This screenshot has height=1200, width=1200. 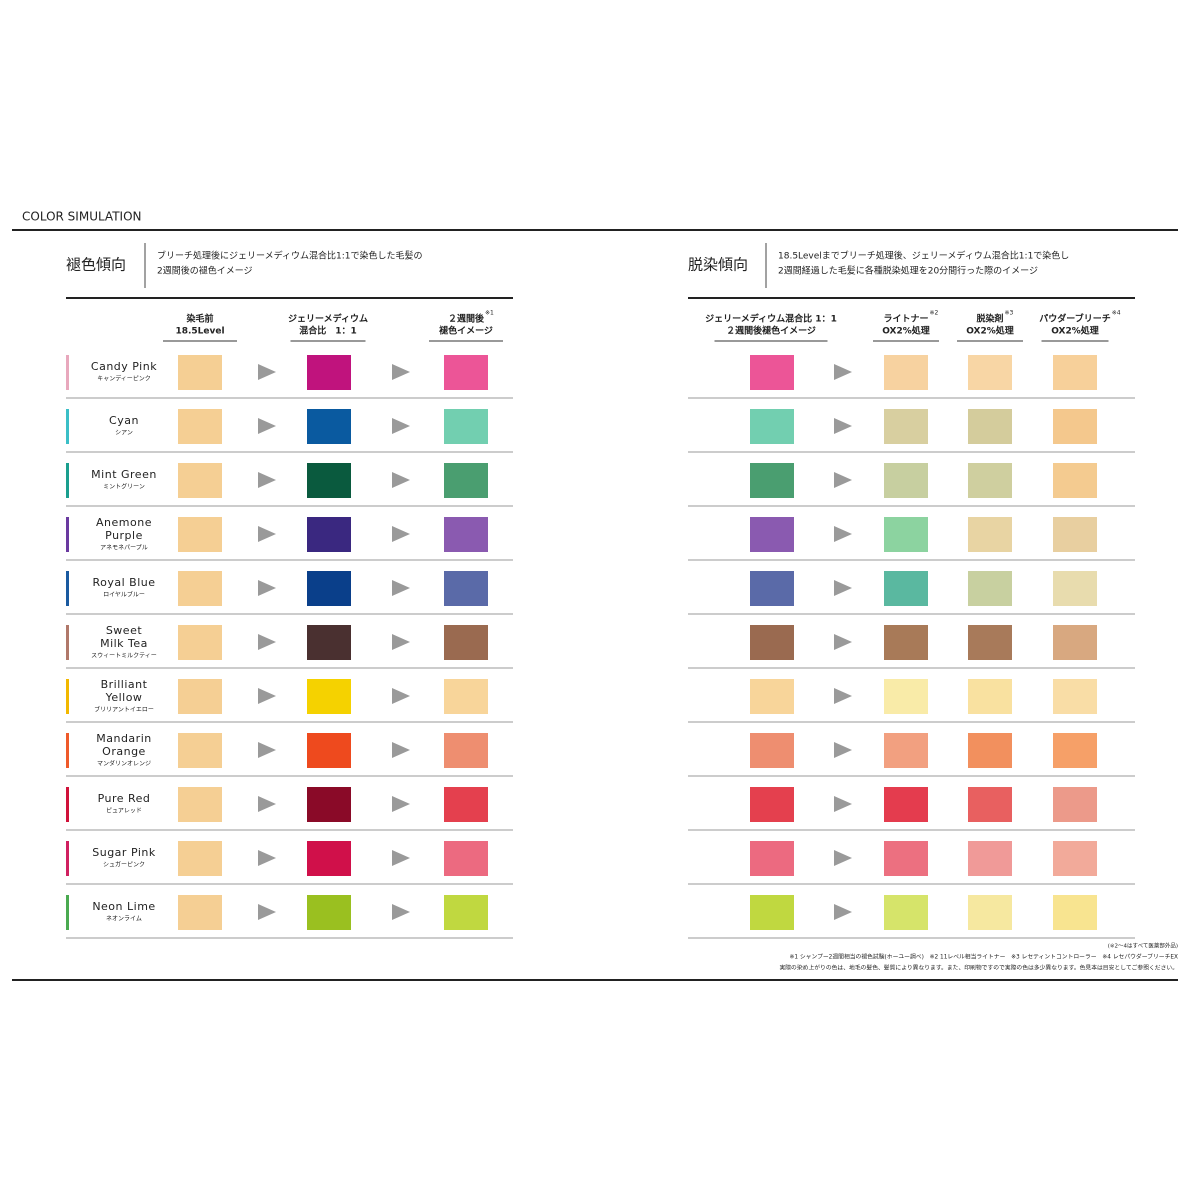 I want to click on color-name: Sweet, so click(x=124, y=630).